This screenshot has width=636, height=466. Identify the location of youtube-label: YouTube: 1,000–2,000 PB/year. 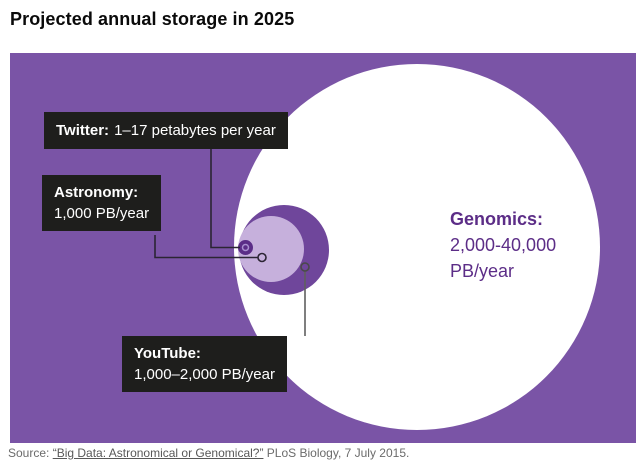
(204, 364).